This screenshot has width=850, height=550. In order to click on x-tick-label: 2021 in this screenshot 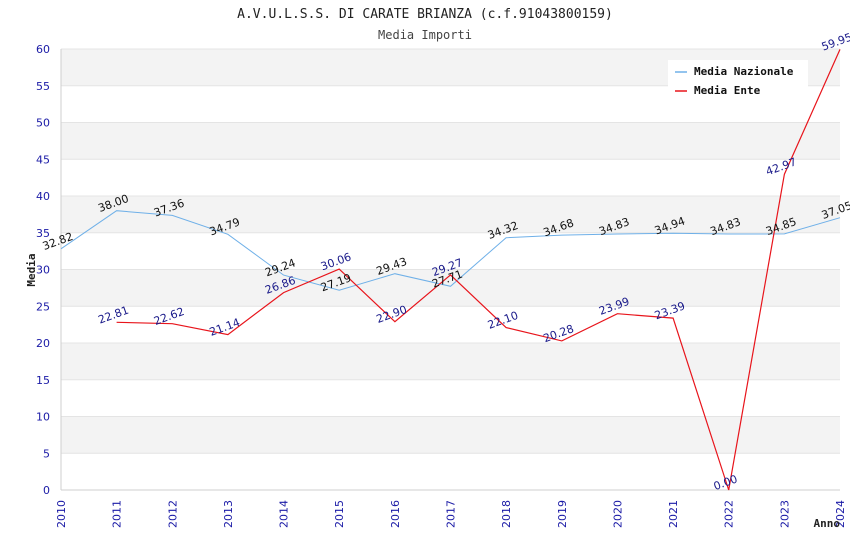, I will do `click(673, 514)`.